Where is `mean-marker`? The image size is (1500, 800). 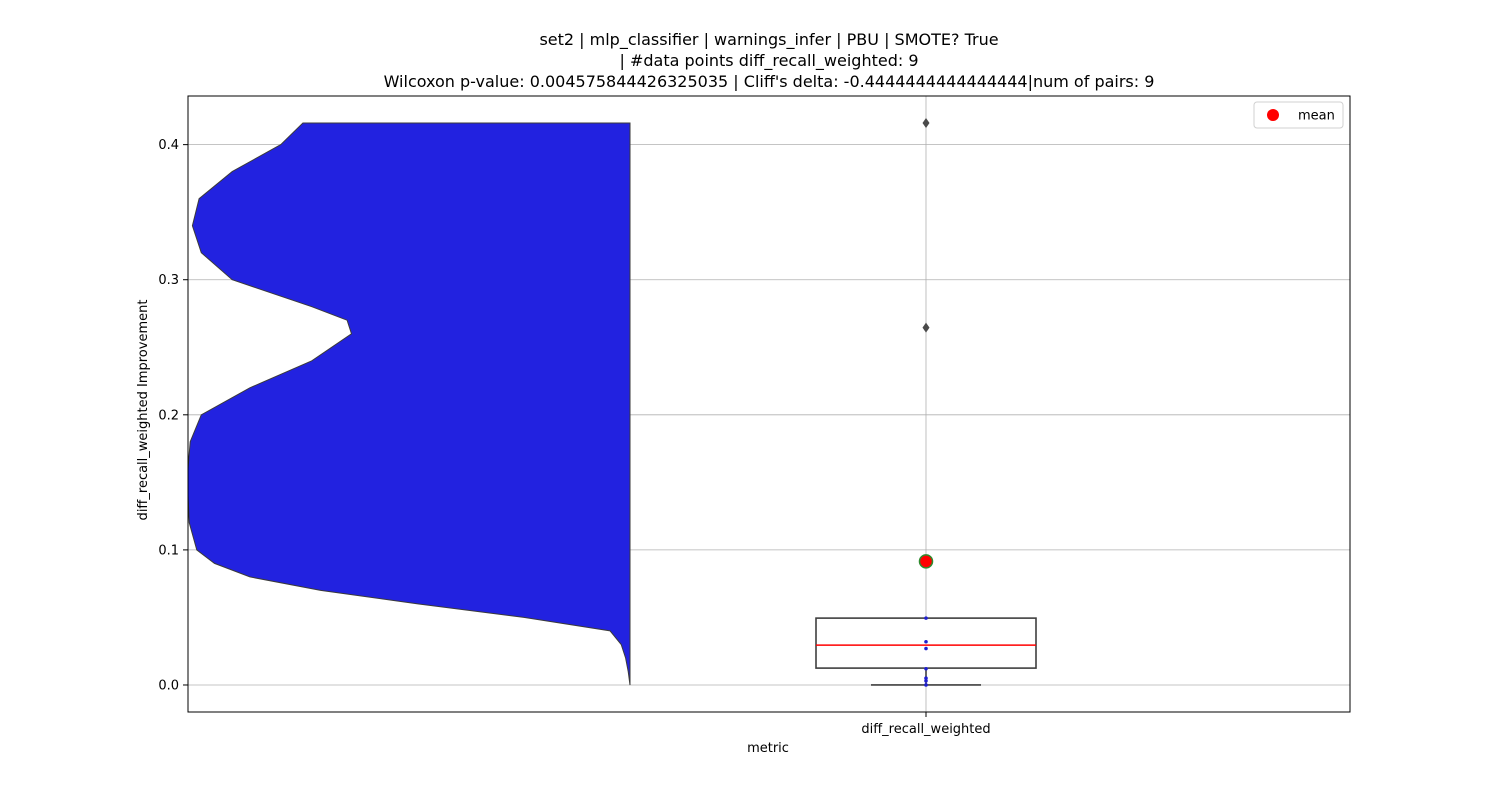
mean-marker is located at coordinates (926, 561).